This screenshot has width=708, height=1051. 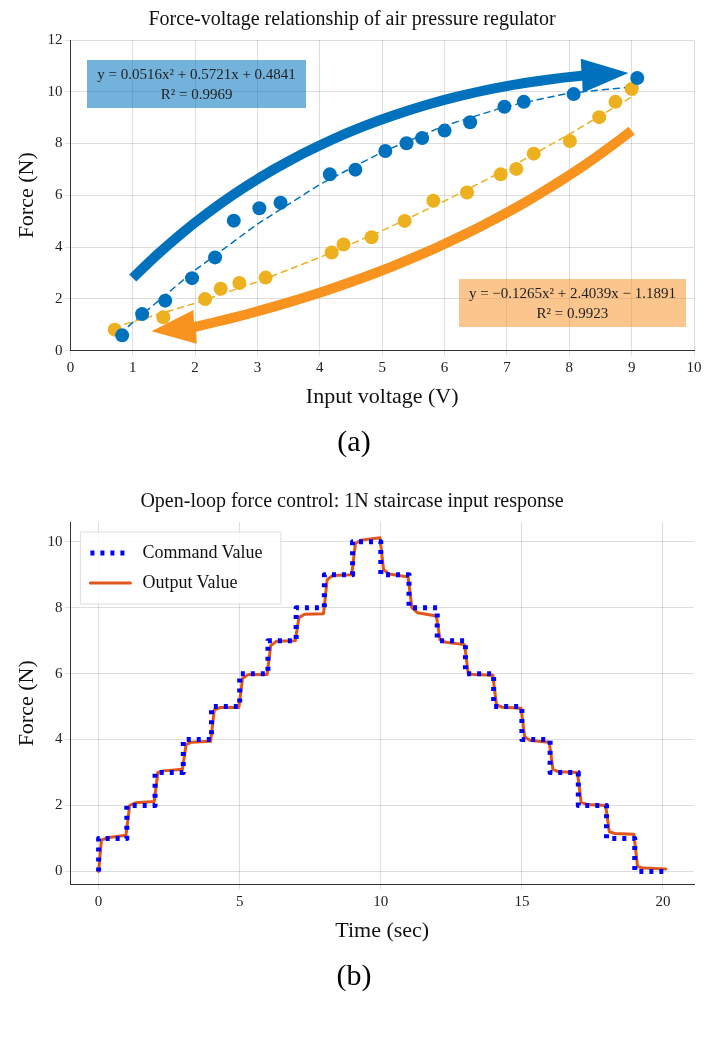 I want to click on x-tick-label: 6, so click(x=444, y=366).